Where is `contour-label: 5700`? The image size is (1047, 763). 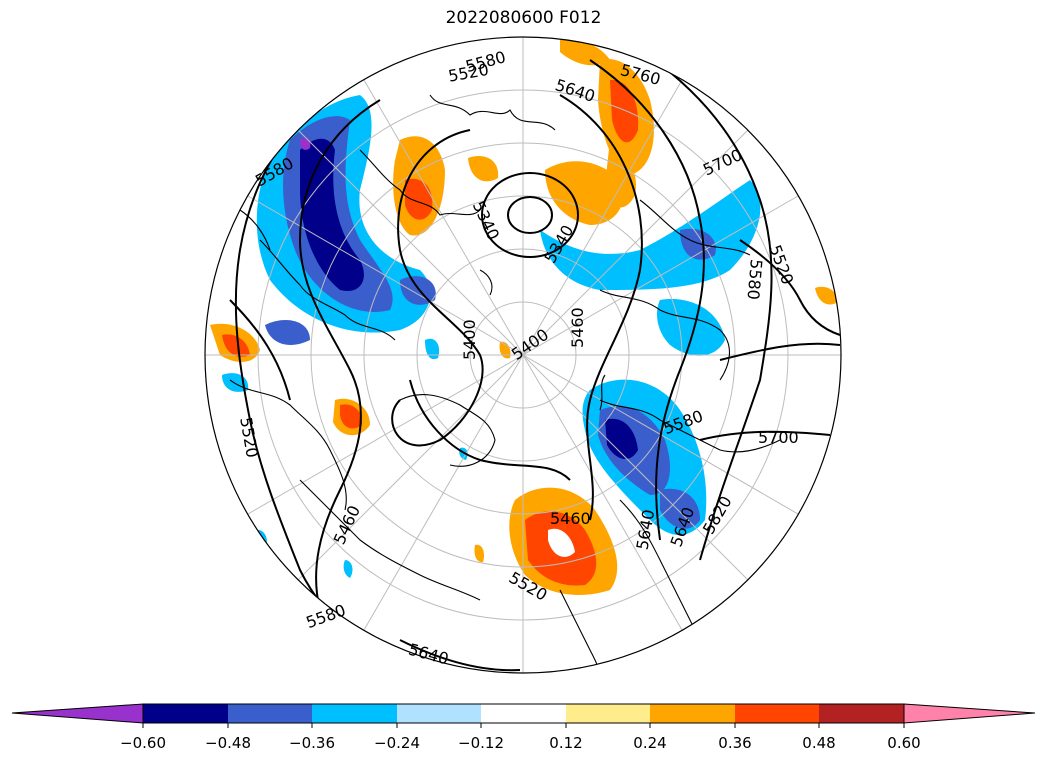
contour-label: 5700 is located at coordinates (778, 437).